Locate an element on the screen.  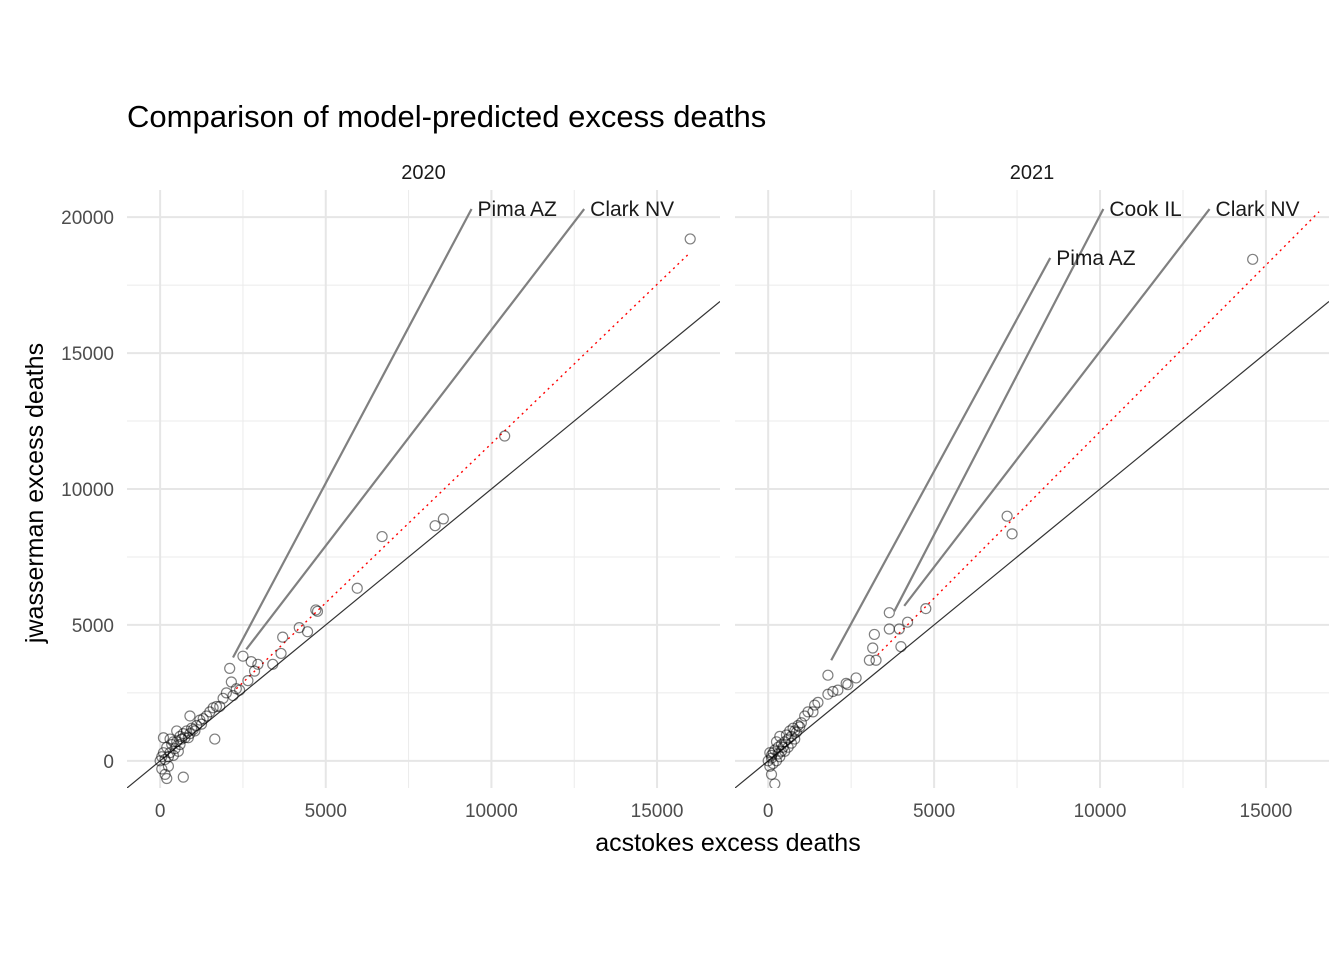
annotation-label: Cook IL is located at coordinates (1145, 209).